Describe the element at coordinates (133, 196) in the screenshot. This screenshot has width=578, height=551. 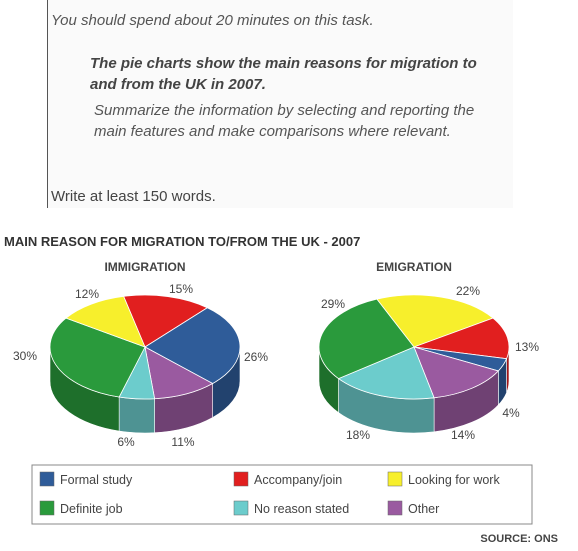
I see `task-word-count: Write at least 150 words.` at that location.